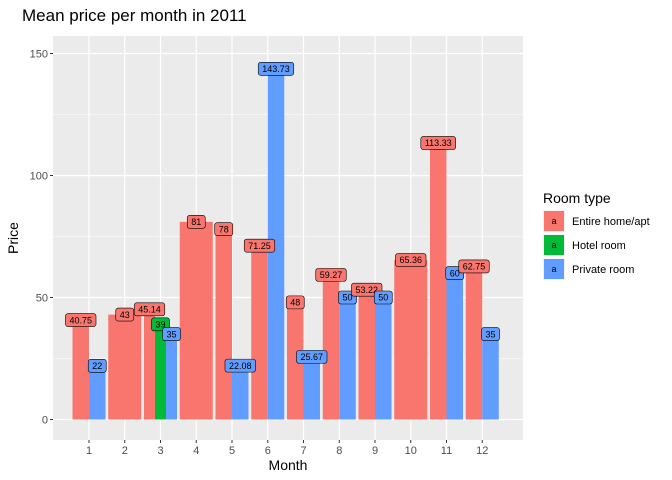 The width and height of the screenshot is (672, 480). What do you see at coordinates (42, 299) in the screenshot?
I see `y-tick-label: 50` at bounding box center [42, 299].